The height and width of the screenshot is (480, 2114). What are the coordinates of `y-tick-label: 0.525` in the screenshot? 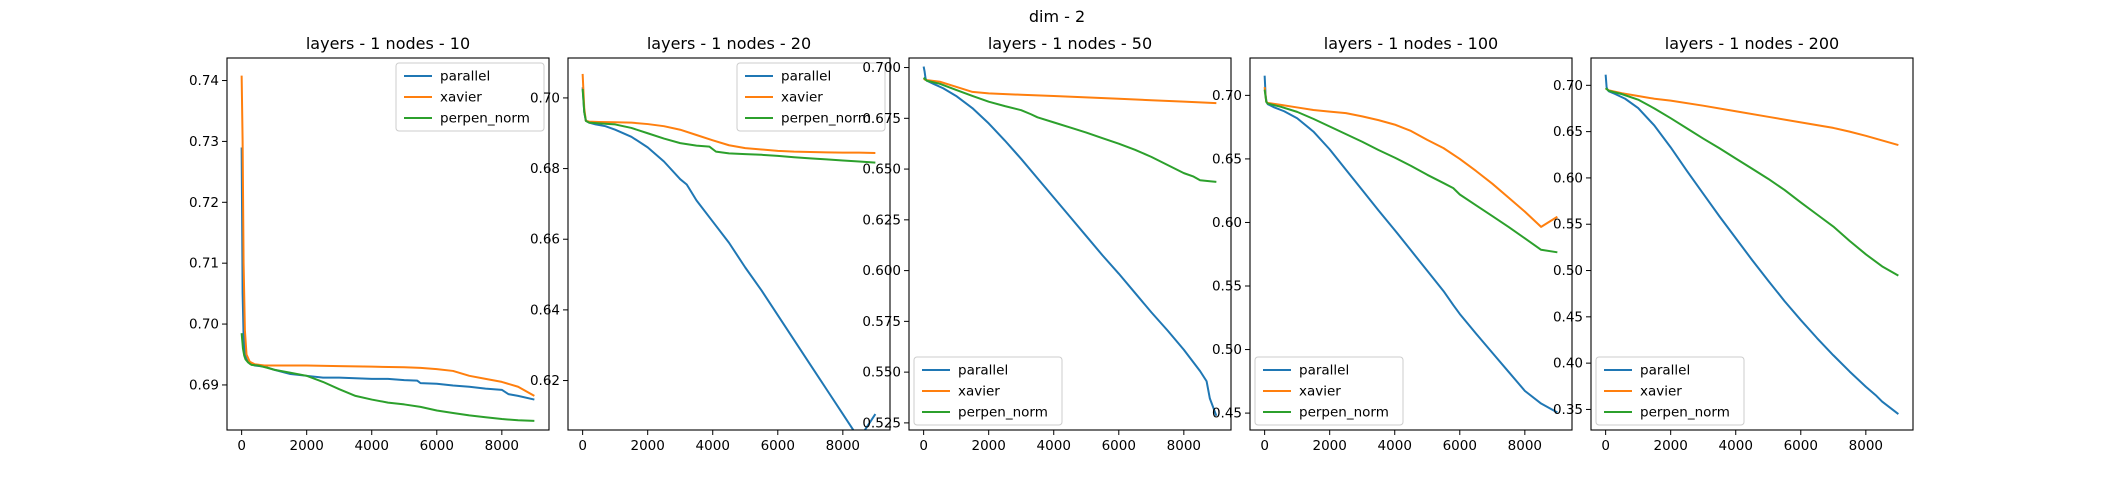 It's located at (881, 423).